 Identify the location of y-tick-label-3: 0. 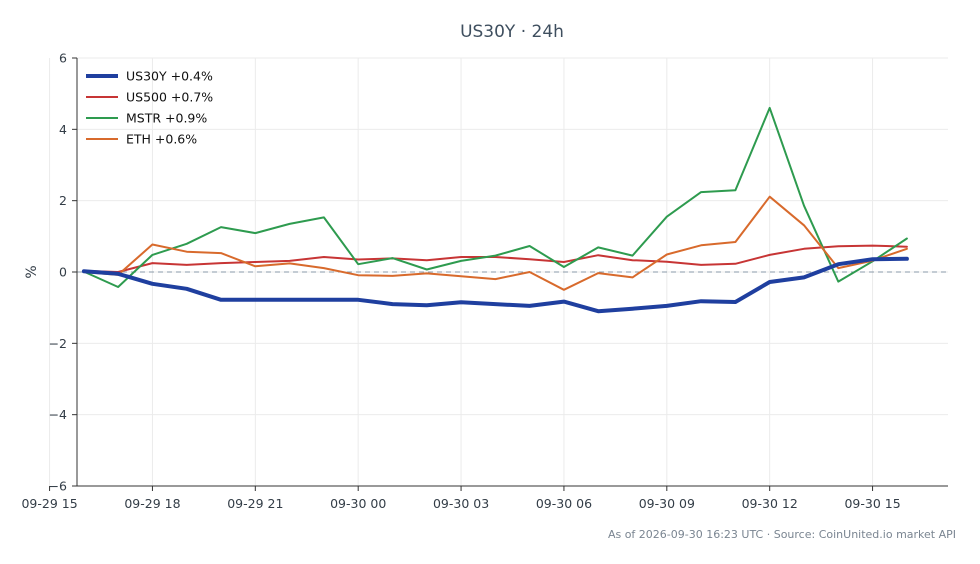
(63, 272).